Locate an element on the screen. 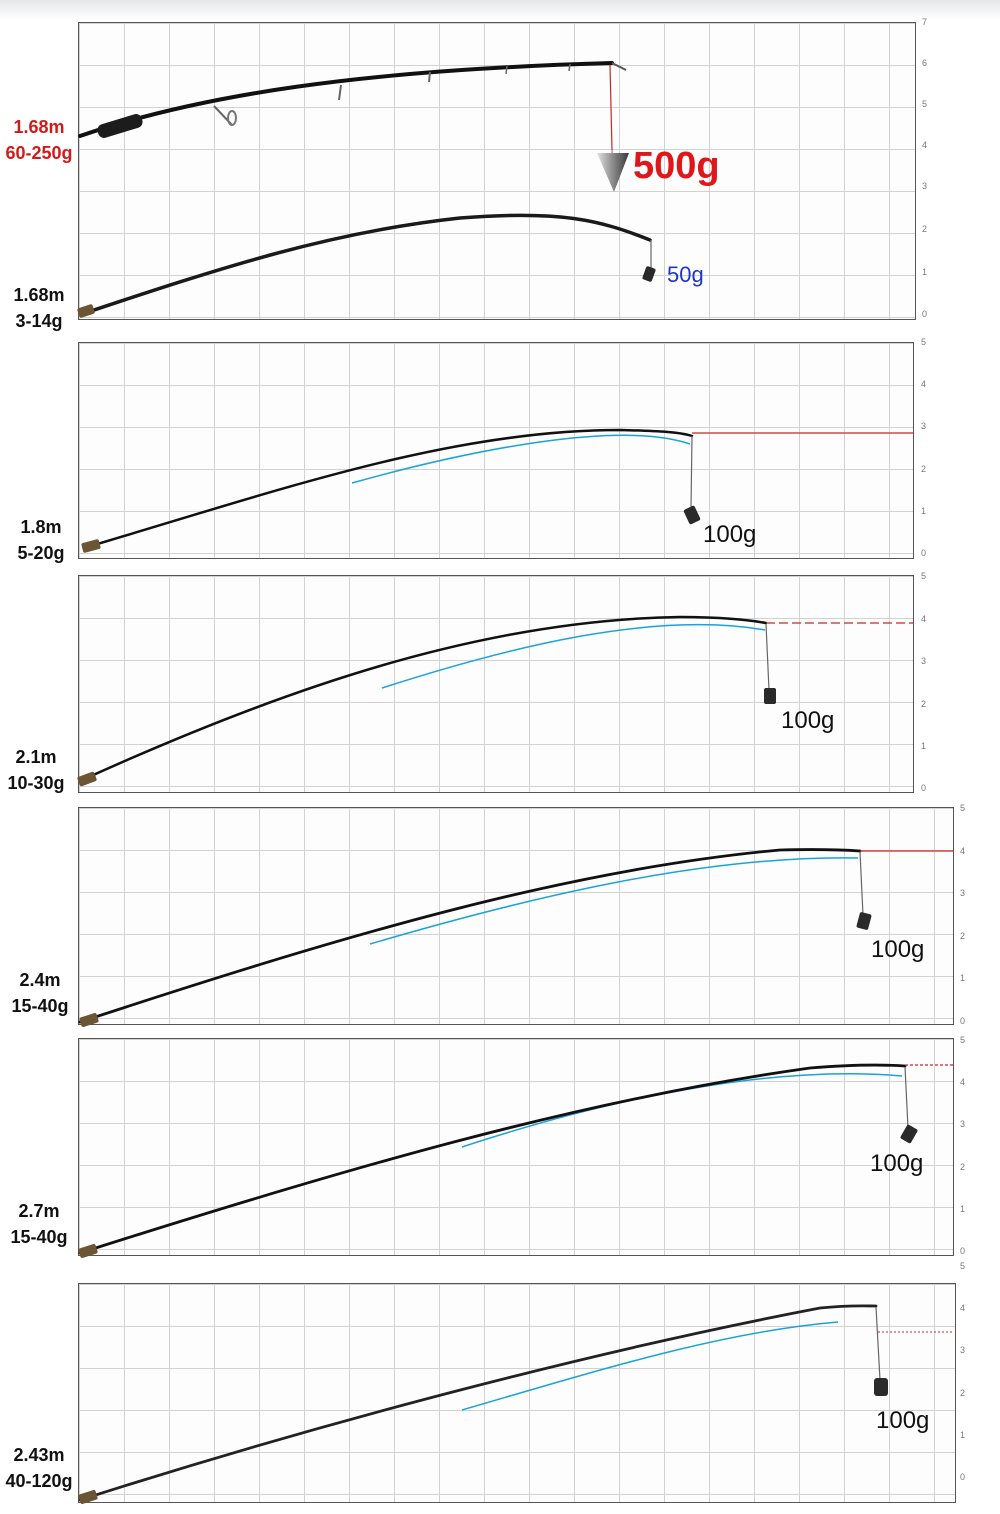 This screenshot has height=1514, width=1000. rod-2-1m is located at coordinates (495, 701).